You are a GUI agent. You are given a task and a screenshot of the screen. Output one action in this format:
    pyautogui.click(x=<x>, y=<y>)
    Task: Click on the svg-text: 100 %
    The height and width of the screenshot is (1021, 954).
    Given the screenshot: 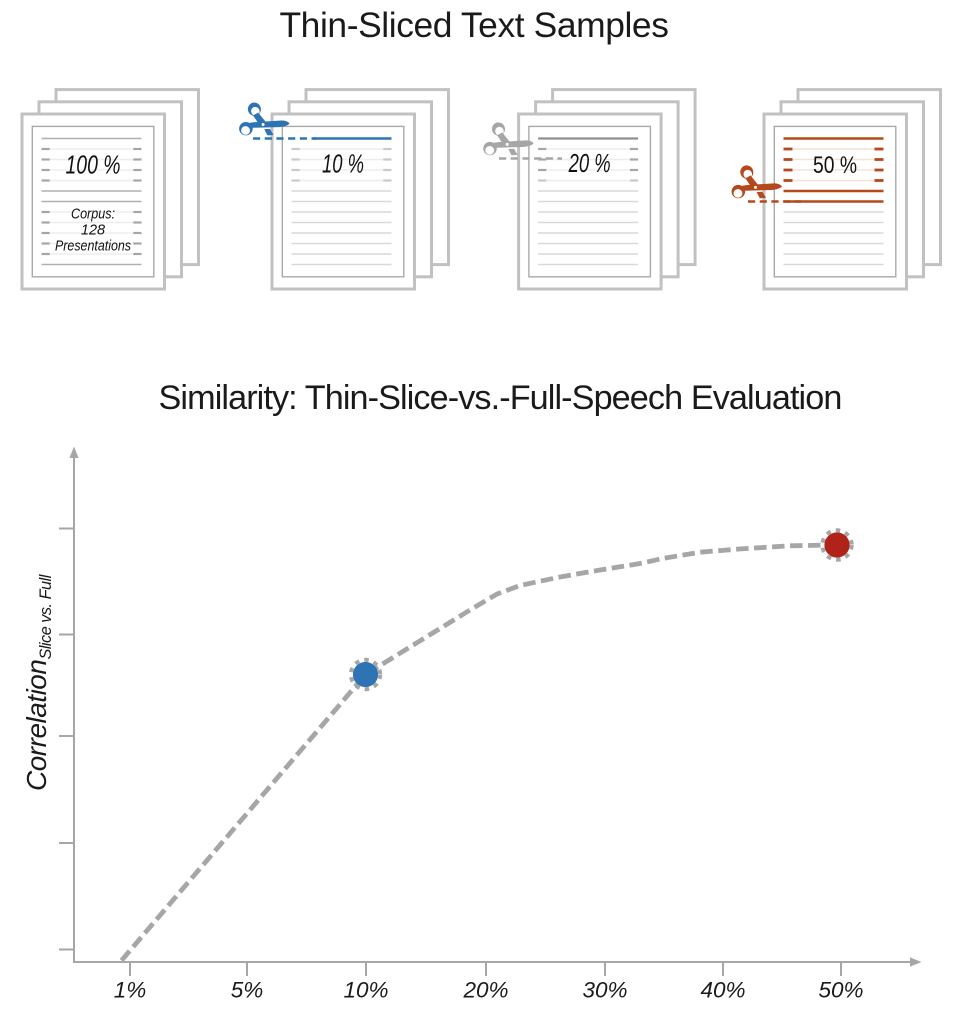 What is the action you would take?
    pyautogui.click(x=93, y=165)
    